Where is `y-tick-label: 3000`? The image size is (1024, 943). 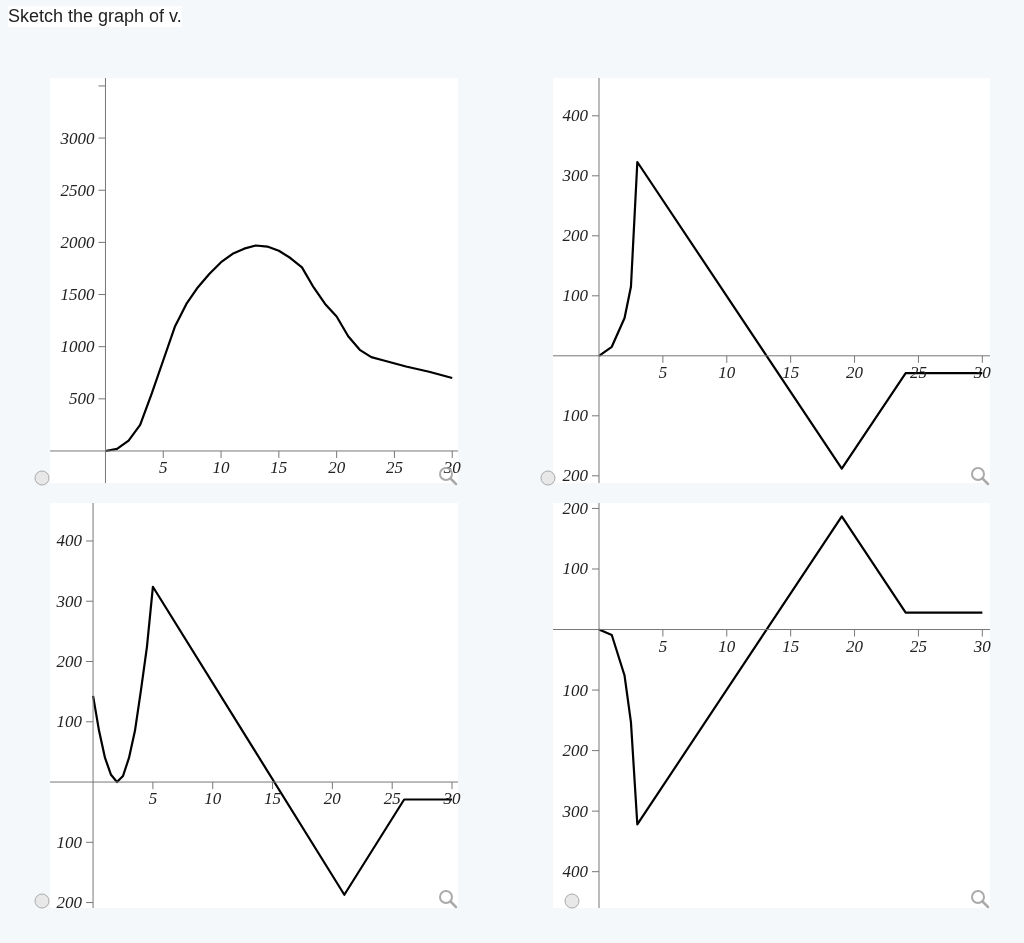
y-tick-label: 3000 is located at coordinates (77, 138).